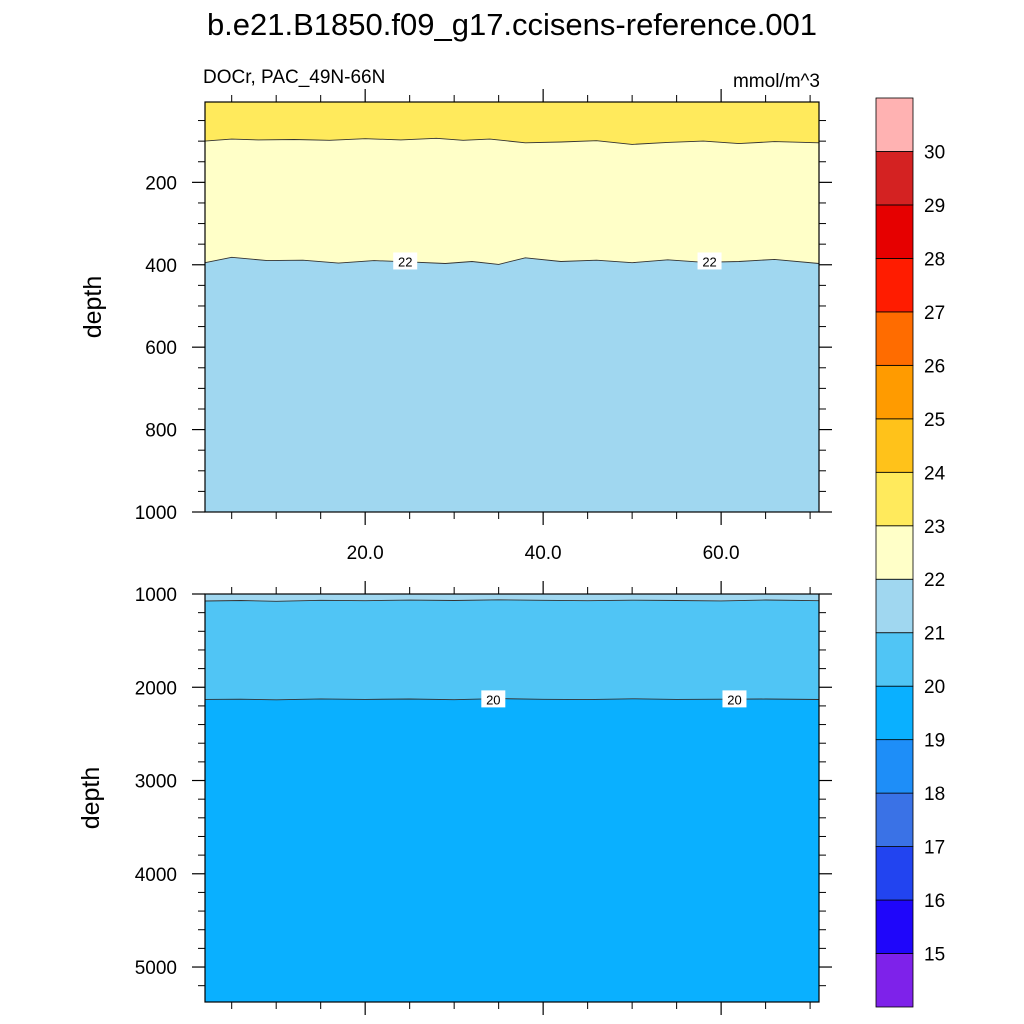 The height and width of the screenshot is (1024, 1024). Describe the element at coordinates (934, 848) in the screenshot. I see `colorbar-tick-label: 17` at that location.